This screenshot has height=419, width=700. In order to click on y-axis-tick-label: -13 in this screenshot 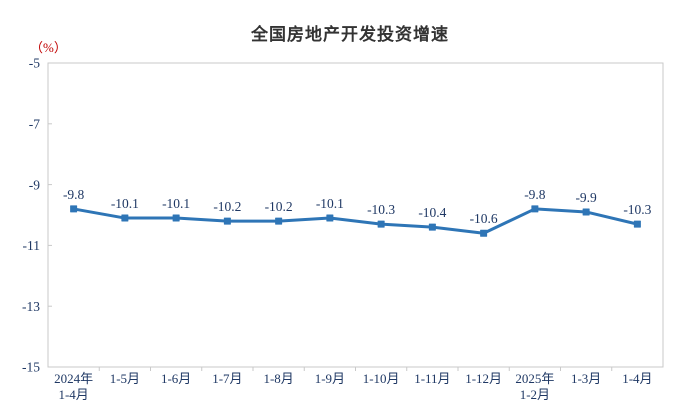, I will do `click(31, 306)`.